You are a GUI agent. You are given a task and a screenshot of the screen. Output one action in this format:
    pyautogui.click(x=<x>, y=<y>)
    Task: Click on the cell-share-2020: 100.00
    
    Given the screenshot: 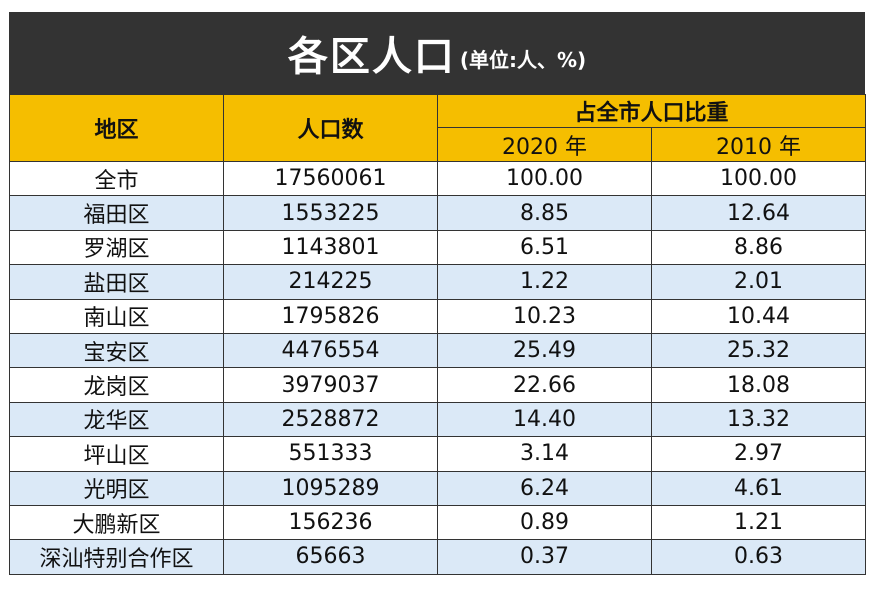 What is the action you would take?
    pyautogui.click(x=544, y=178)
    